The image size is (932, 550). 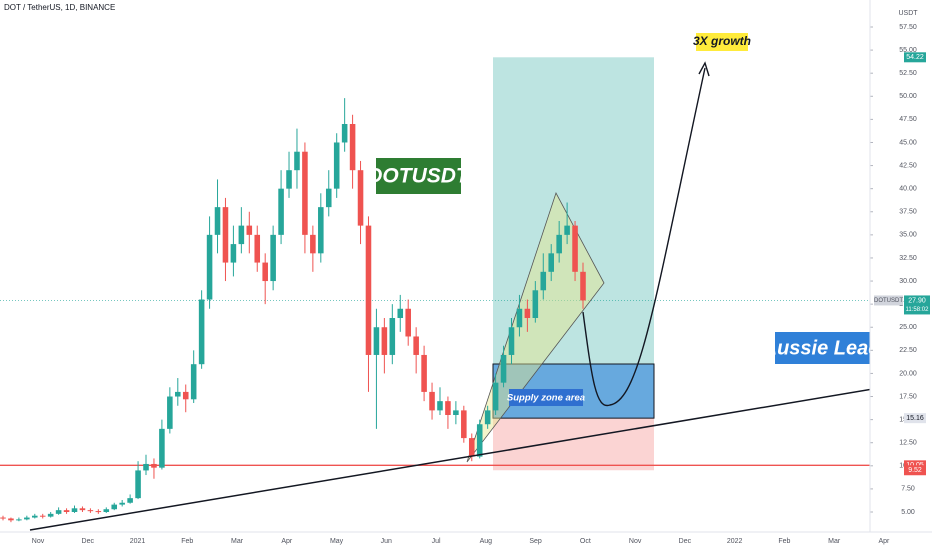 What do you see at coordinates (915, 57) in the screenshot?
I see `target-badge` at bounding box center [915, 57].